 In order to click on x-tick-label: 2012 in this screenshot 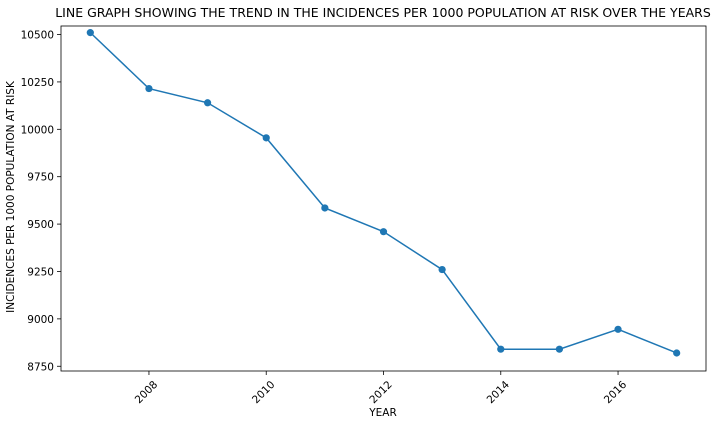, I will do `click(380, 392)`.